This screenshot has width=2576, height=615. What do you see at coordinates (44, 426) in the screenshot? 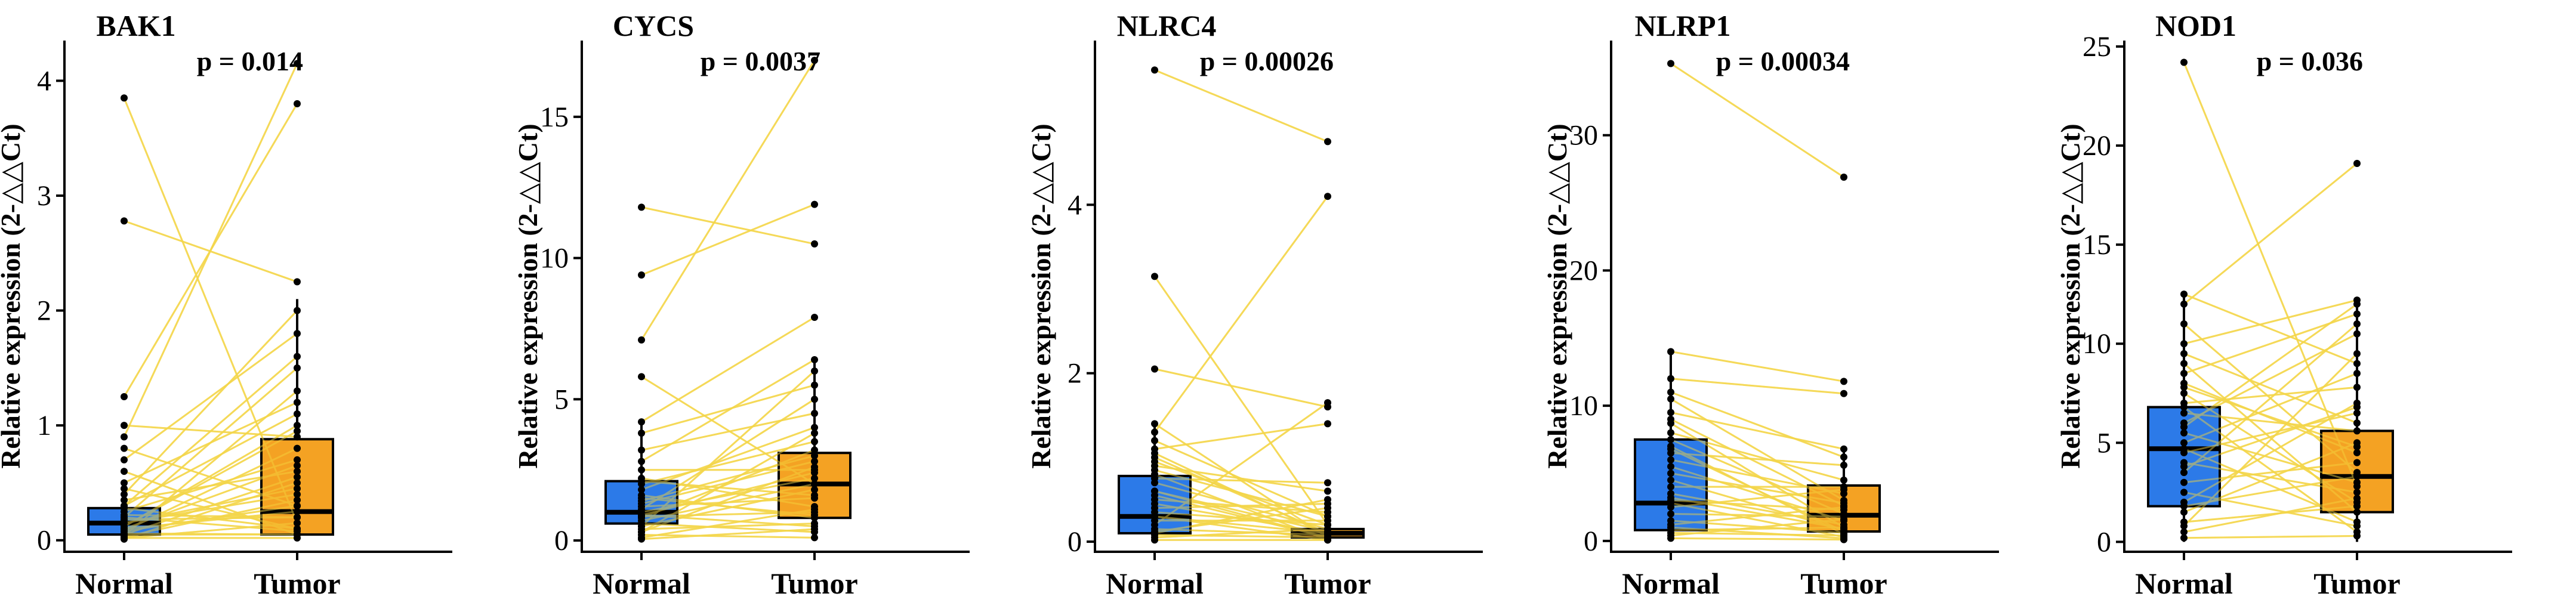
I see `y-tick-label: 1` at bounding box center [44, 426].